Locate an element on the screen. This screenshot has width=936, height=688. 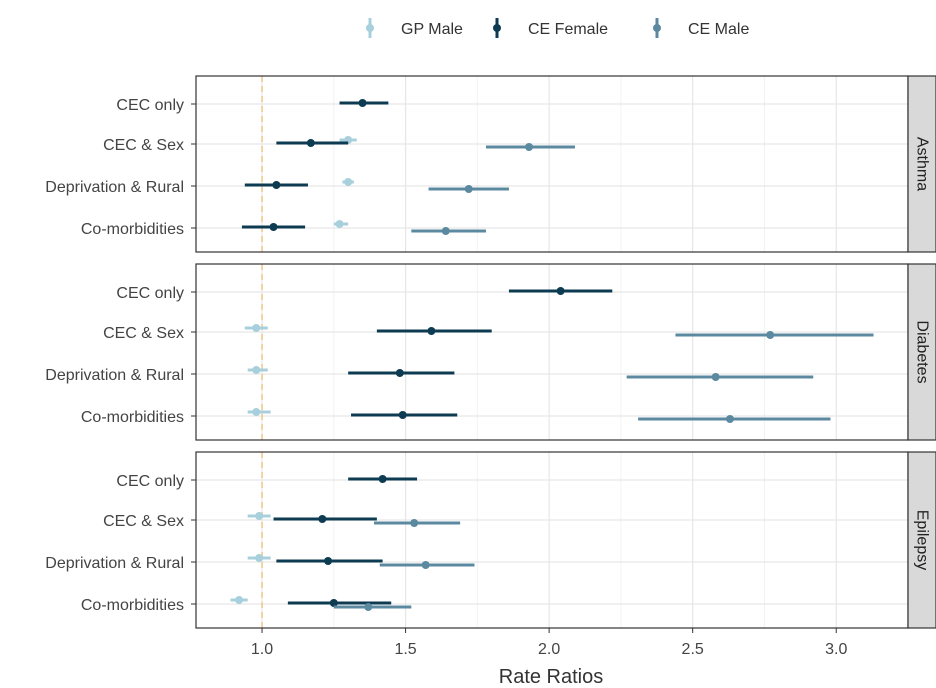
facet-label: Diabetes is located at coordinates (922, 351).